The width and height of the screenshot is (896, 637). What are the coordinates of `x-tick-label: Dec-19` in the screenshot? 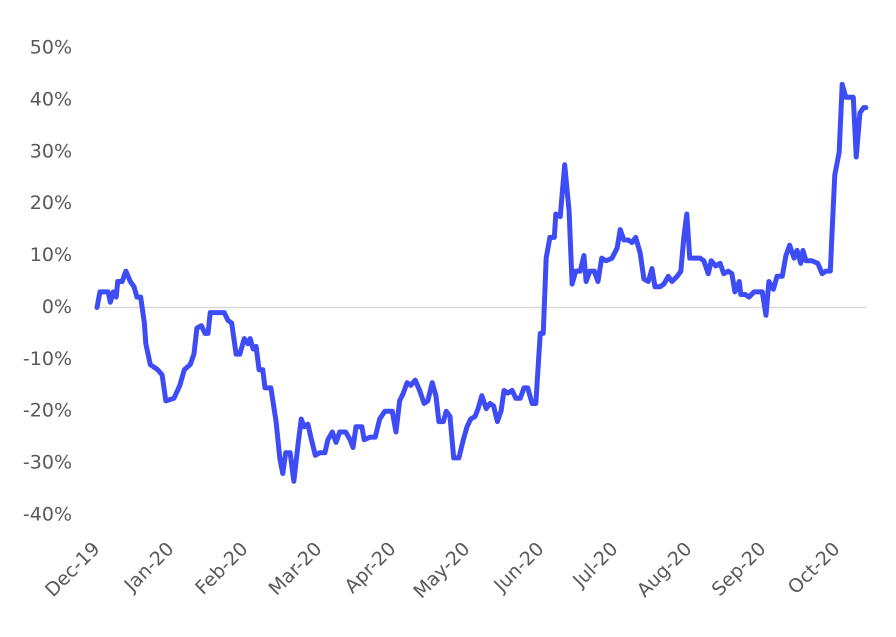 It's located at (73, 570).